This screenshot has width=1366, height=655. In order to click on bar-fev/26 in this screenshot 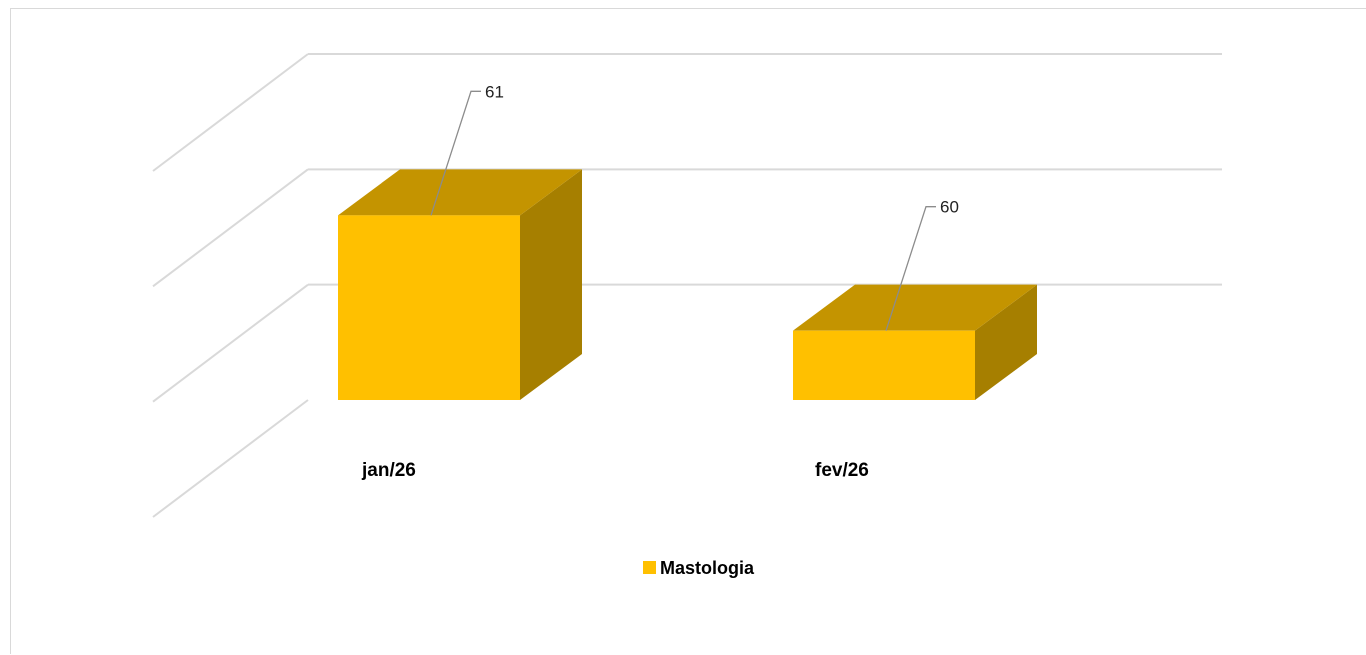, I will do `click(915, 342)`.